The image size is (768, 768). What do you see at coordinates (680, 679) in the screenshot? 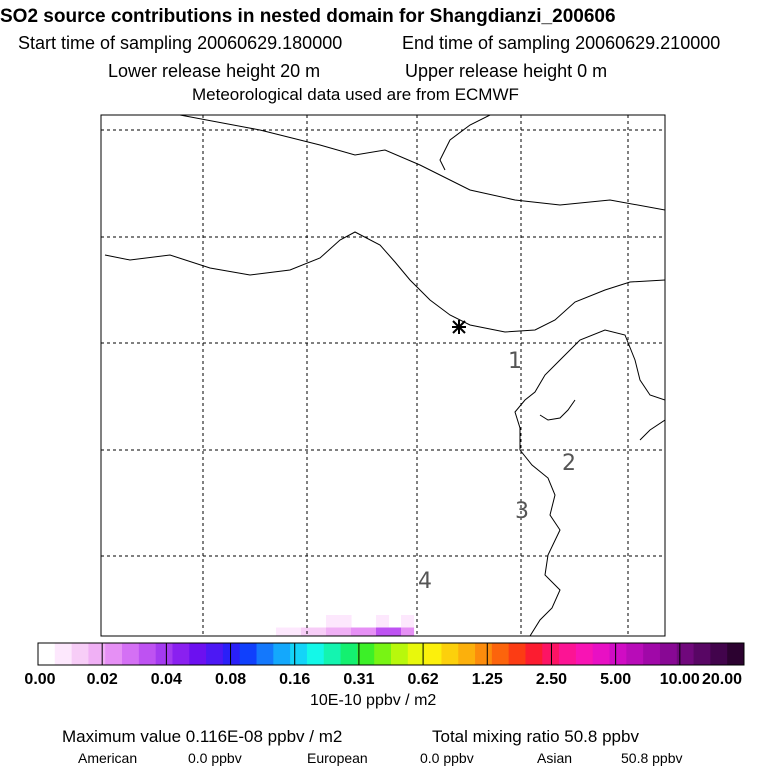
I see `colorbar-tick-label: 10.00` at bounding box center [680, 679].